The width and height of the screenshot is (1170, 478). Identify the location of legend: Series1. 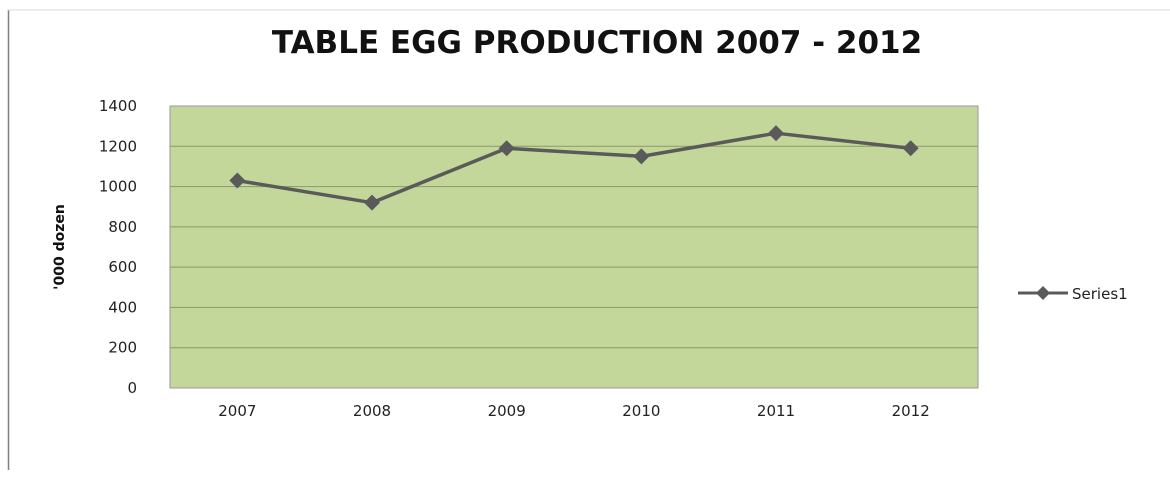
(1073, 294).